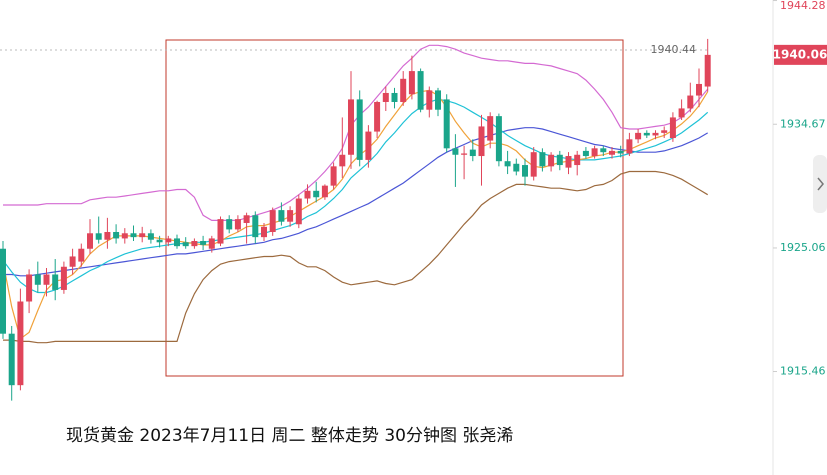 This screenshot has width=827, height=475. Describe the element at coordinates (674, 49) in the screenshot. I see `reference-label: 1940.44` at that location.